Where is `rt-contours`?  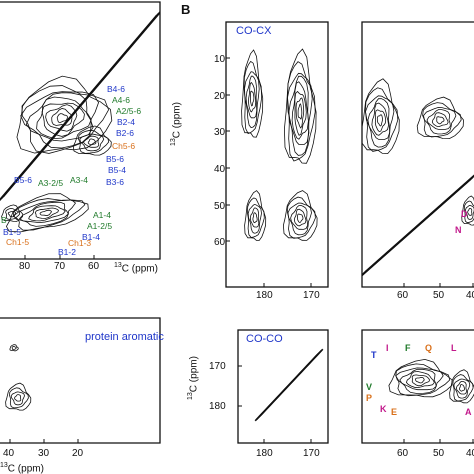 rt-contours is located at coordinates (418, 177).